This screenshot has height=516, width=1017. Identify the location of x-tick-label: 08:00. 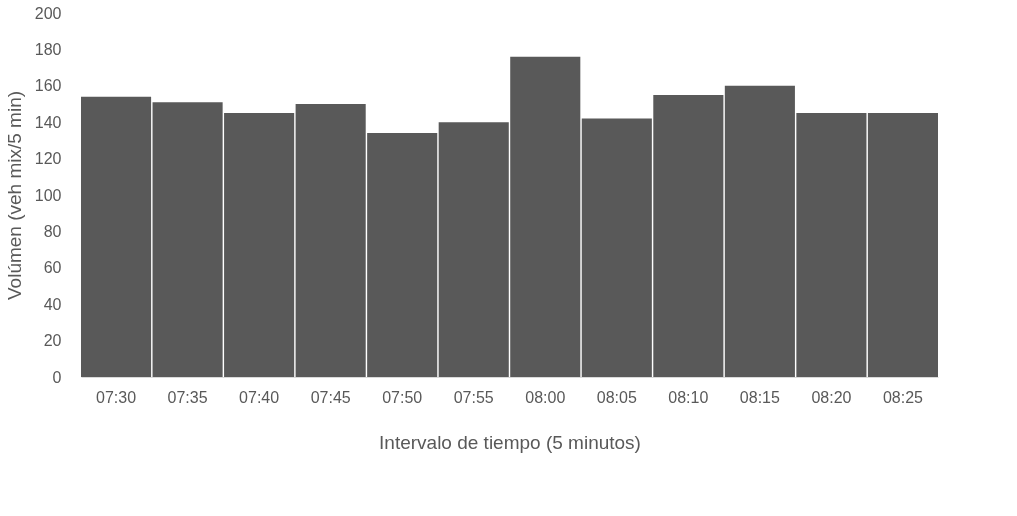
(545, 397).